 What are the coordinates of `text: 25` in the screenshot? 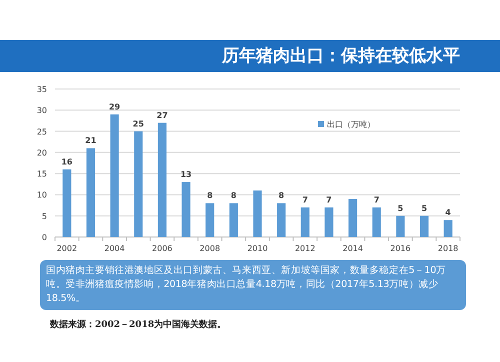 It's located at (138, 123).